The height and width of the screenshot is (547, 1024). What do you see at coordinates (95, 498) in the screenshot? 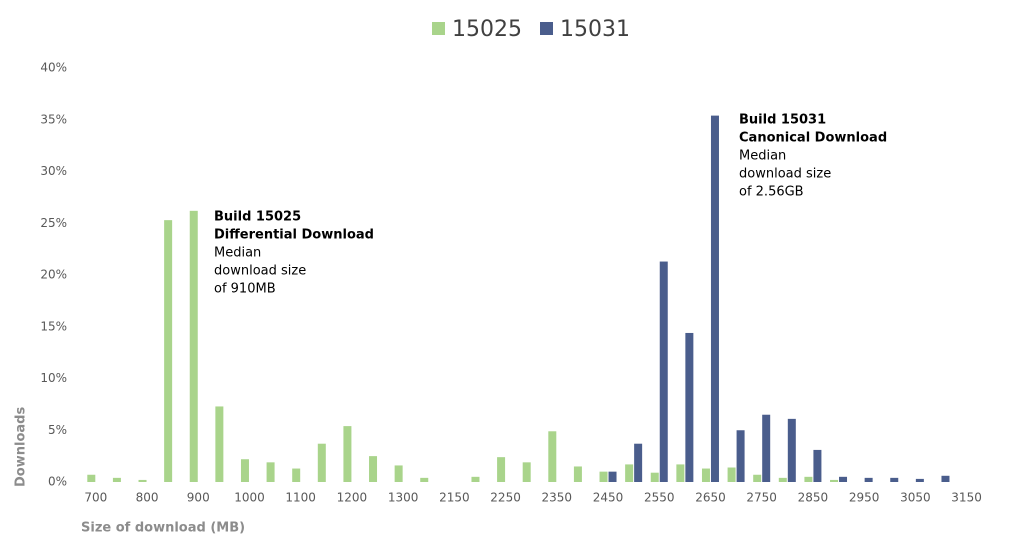
I see `x-tick-label: 700` at bounding box center [95, 498].